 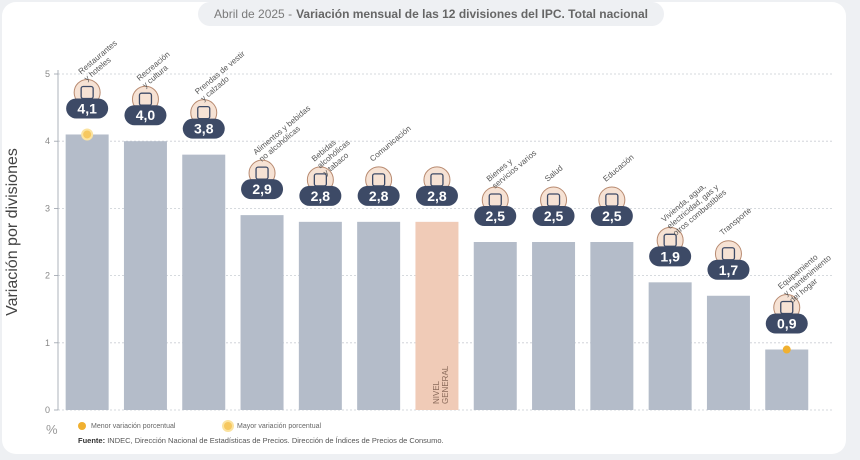 I want to click on y-tick-label: 0, so click(x=47, y=410).